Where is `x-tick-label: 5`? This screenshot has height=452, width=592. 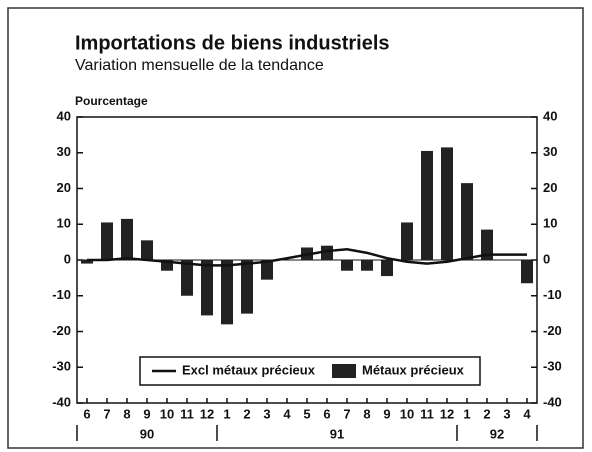
x-tick-label: 5 is located at coordinates (306, 413).